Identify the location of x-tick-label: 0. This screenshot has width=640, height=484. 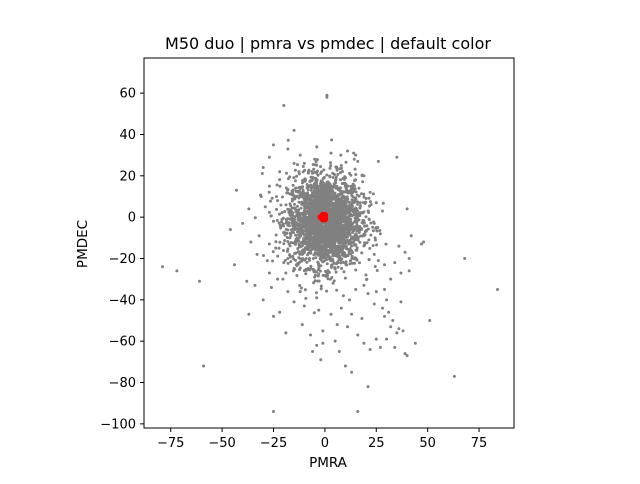
(325, 443).